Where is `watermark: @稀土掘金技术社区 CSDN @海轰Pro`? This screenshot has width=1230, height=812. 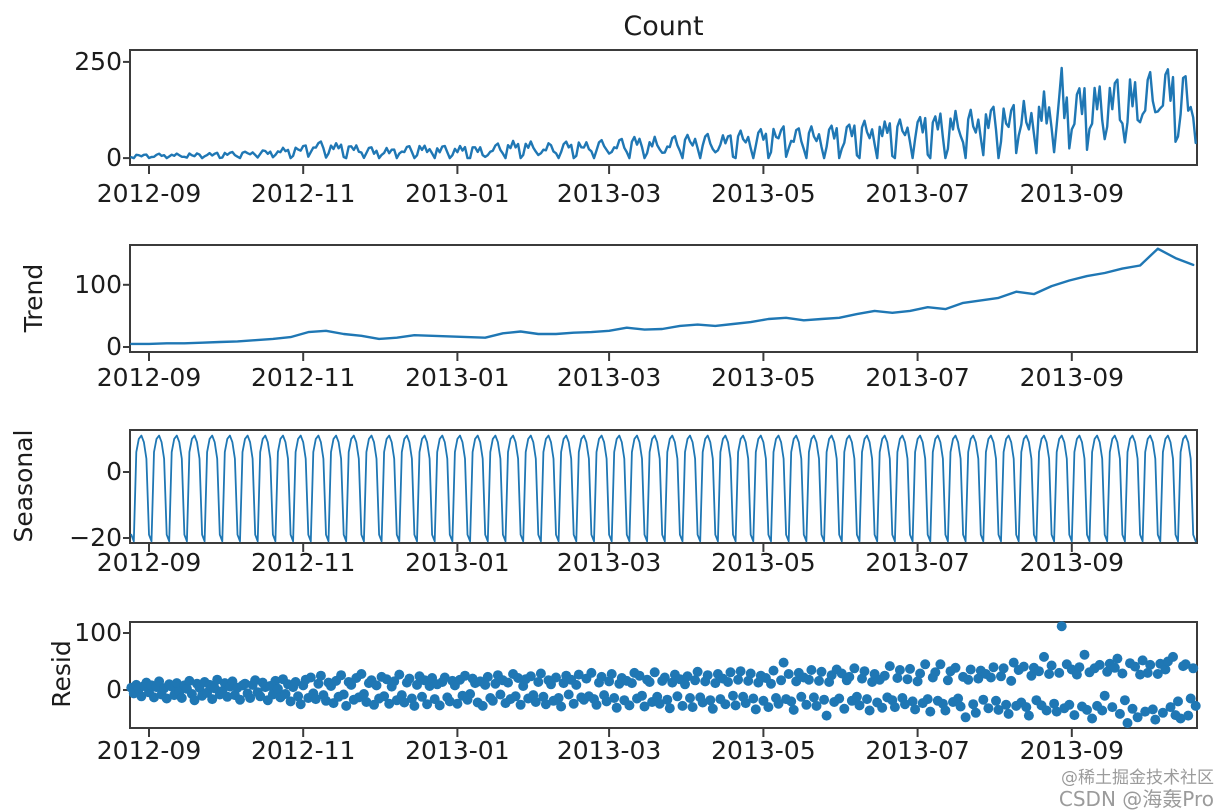 watermark: @稀土掘金技术社区 CSDN @海轰Pro is located at coordinates (1136, 788).